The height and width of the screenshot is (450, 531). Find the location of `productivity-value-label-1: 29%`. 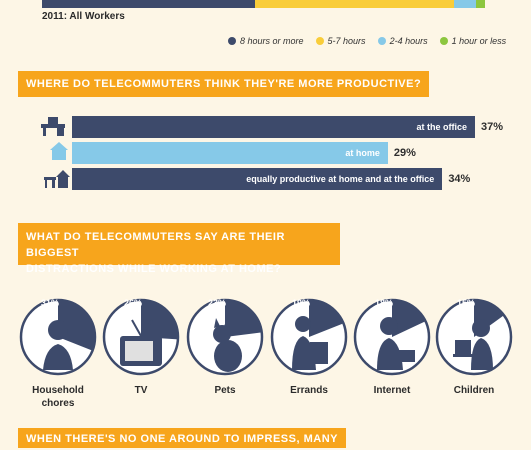

productivity-value-label-1: 29% is located at coordinates (404, 153).